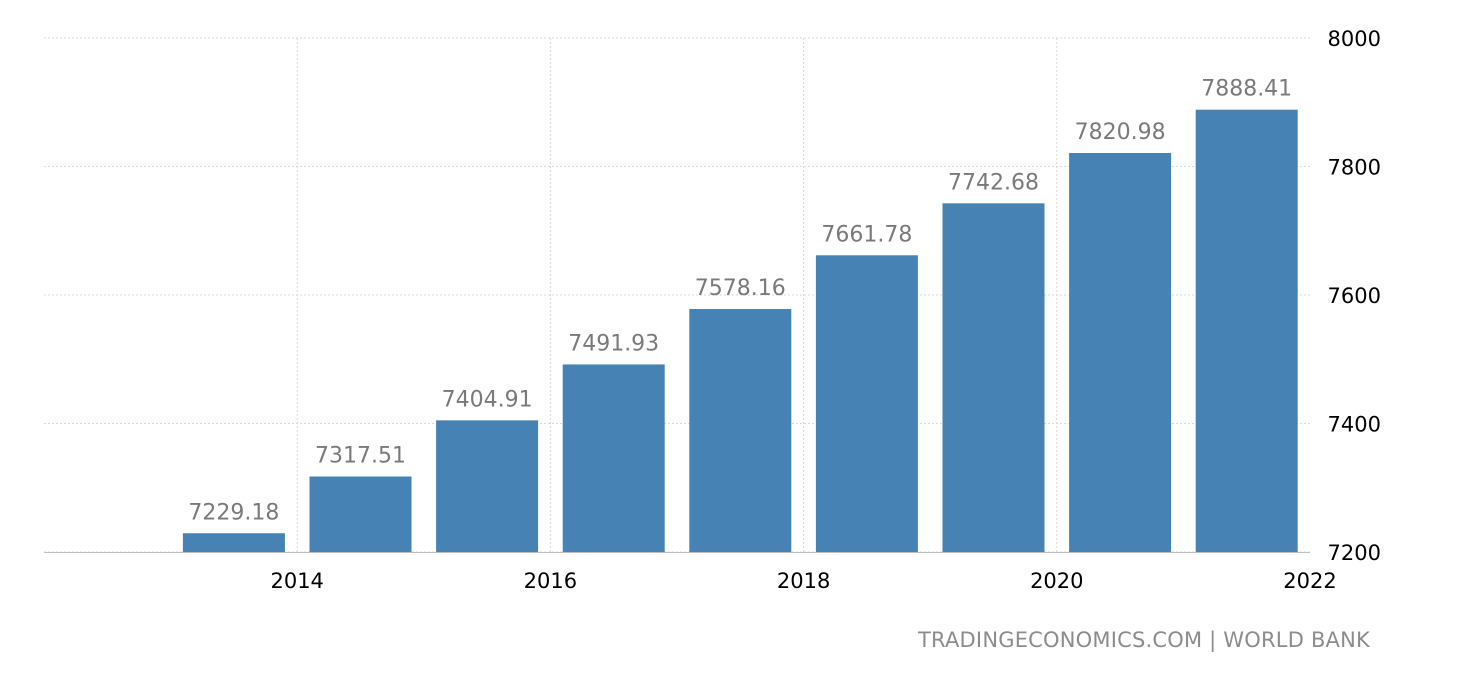 The image size is (1460, 684). I want to click on bar-value-label: 7317.51, so click(360, 455).